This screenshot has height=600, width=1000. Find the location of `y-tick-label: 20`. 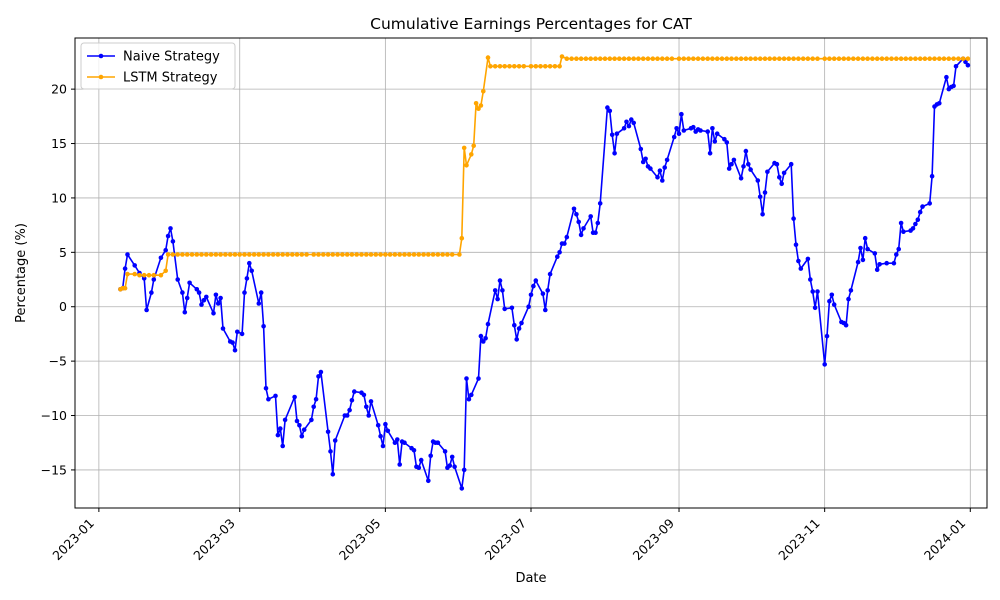

y-tick-label: 20 is located at coordinates (59, 89).